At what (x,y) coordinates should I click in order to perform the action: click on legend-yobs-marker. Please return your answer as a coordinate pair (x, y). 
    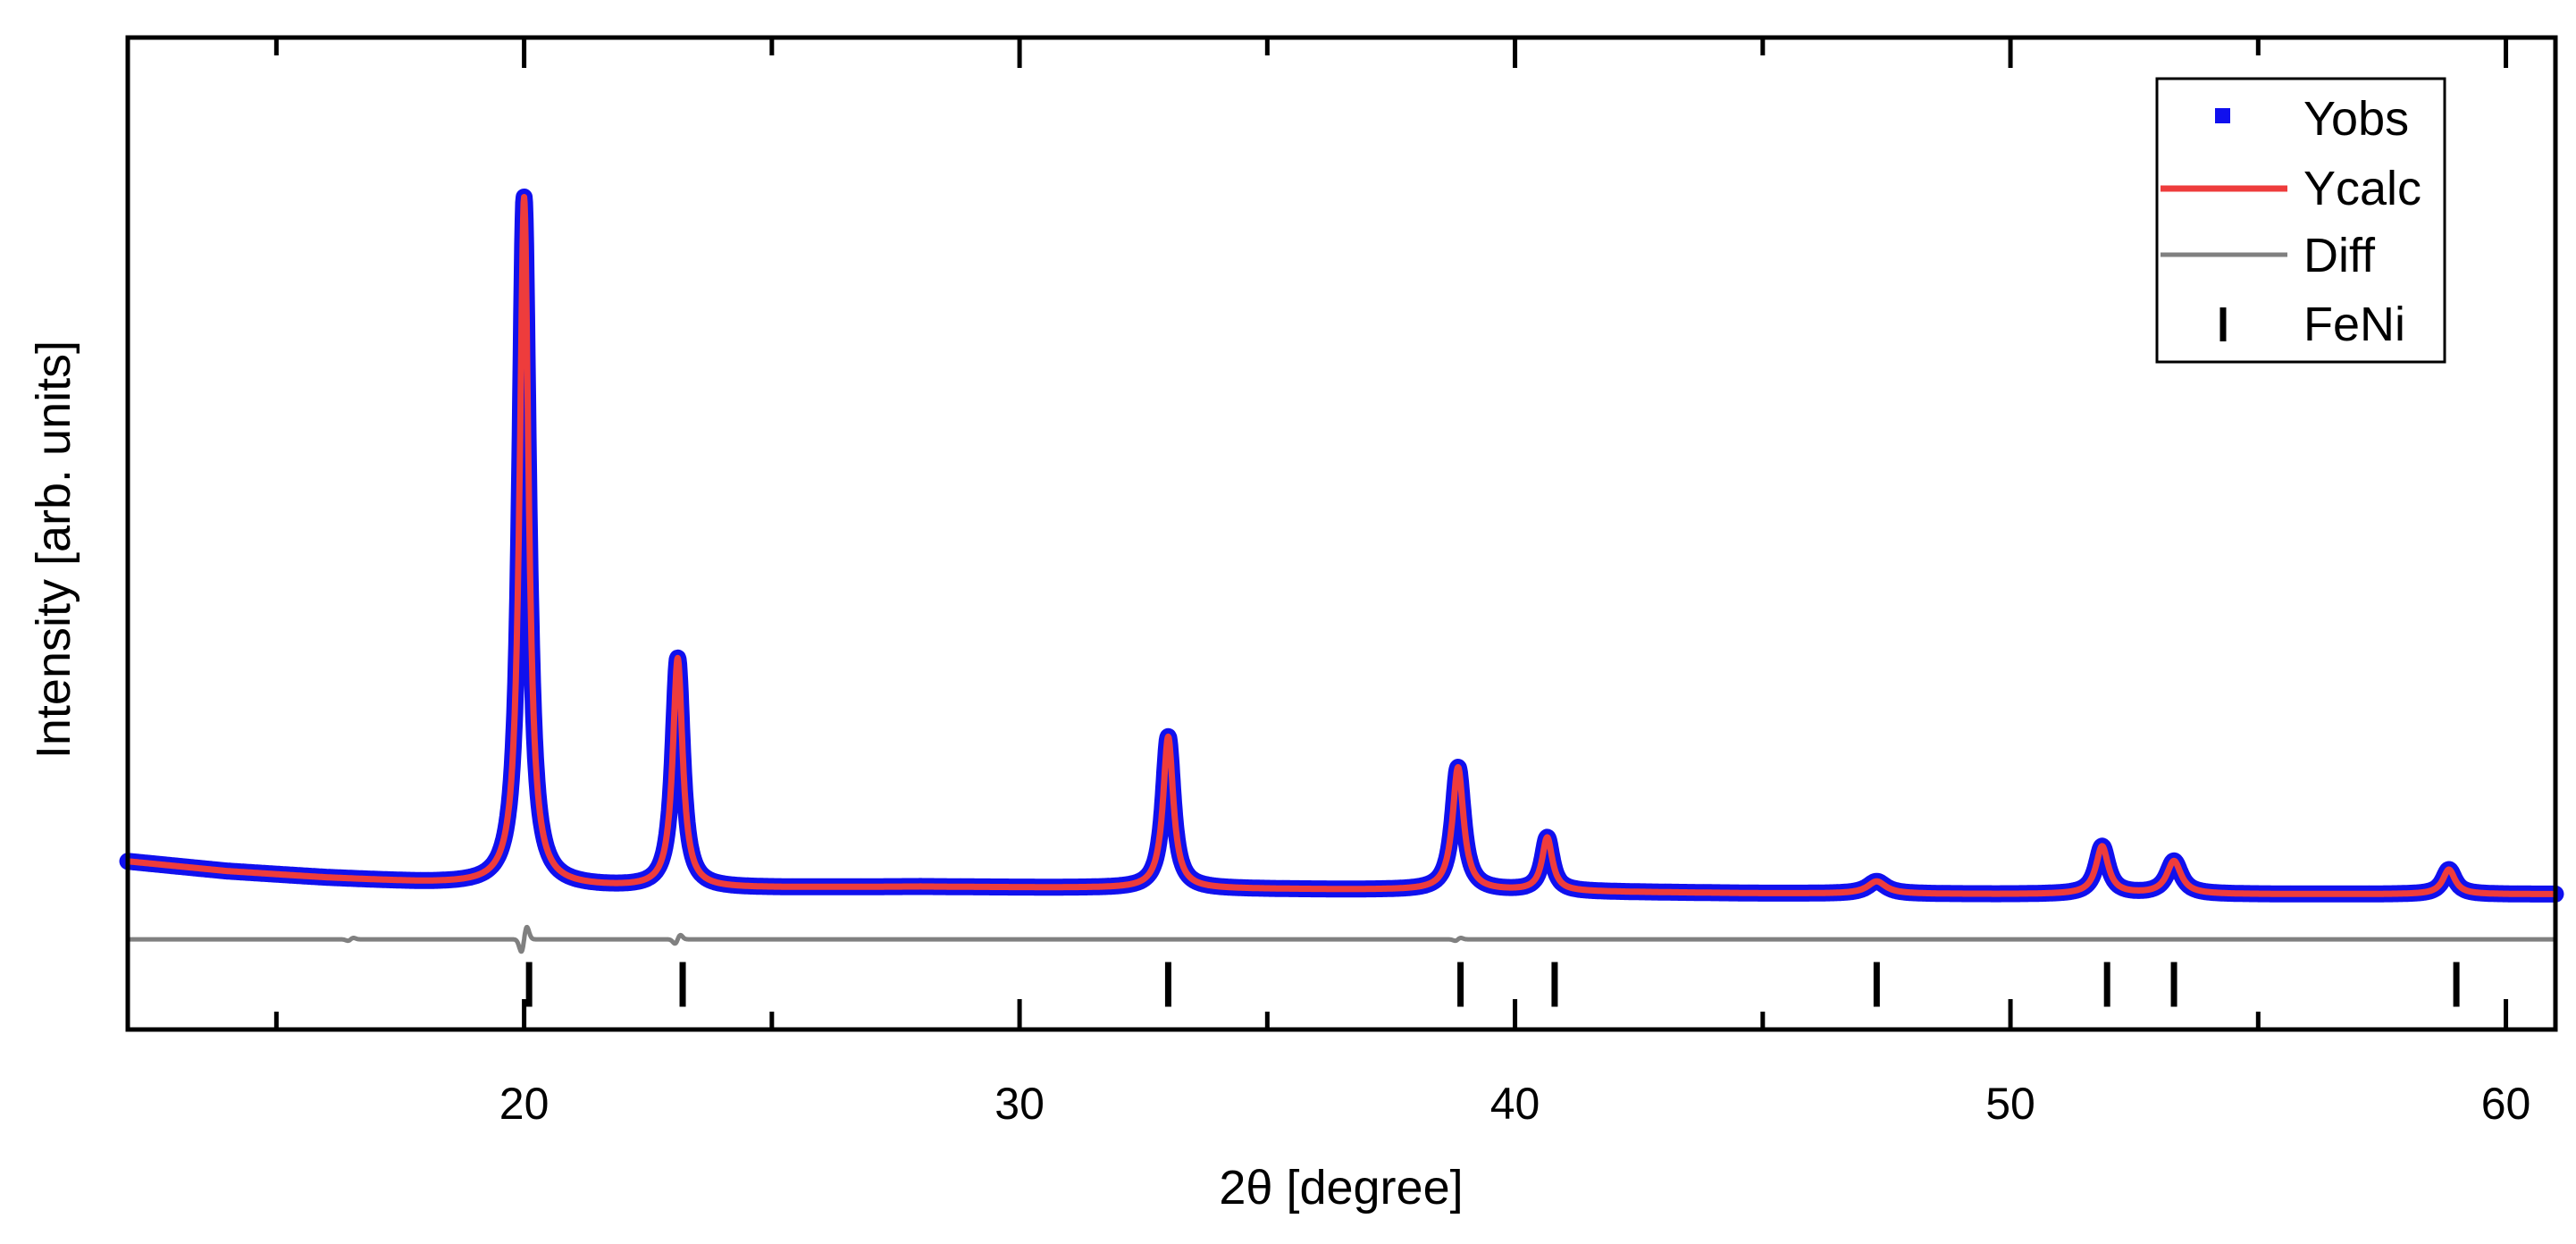
    Looking at the image, I should click on (2222, 115).